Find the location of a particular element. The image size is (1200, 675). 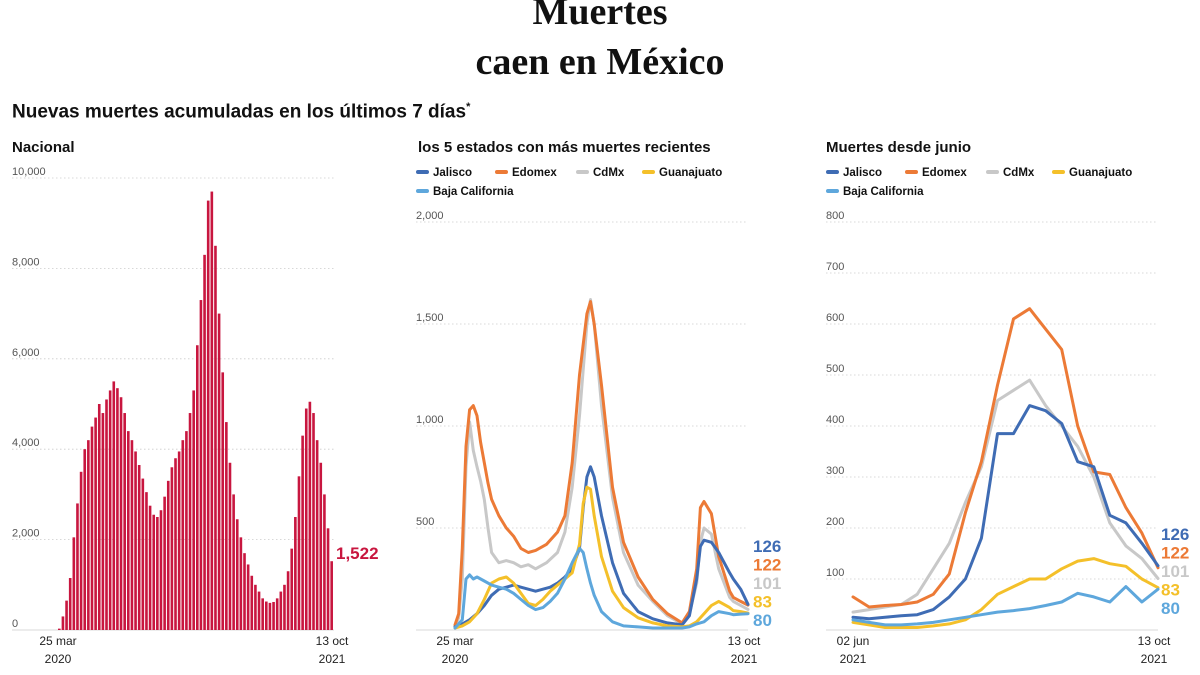

y-tick-label-1-3: 1,500 is located at coordinates (430, 318).